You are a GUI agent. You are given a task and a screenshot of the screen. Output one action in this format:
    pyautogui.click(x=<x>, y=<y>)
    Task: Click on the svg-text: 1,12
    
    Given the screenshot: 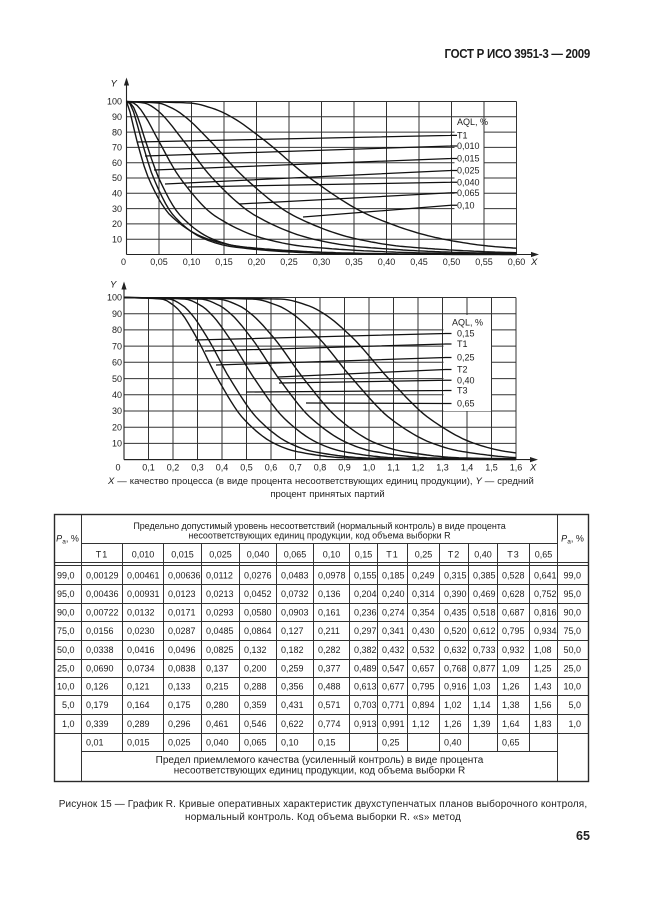 What is the action you would take?
    pyautogui.click(x=421, y=724)
    